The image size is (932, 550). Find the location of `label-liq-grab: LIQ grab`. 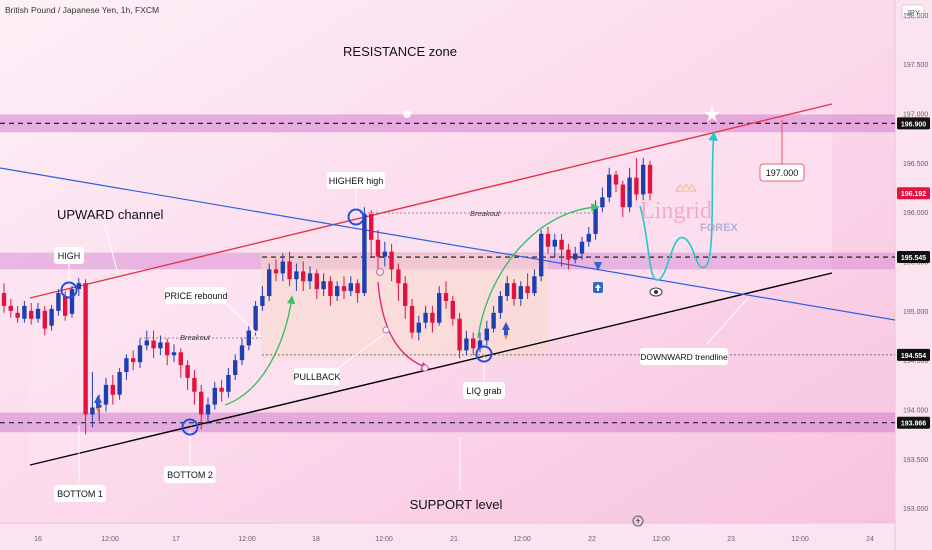

label-liq-grab: LIQ grab is located at coordinates (484, 390).